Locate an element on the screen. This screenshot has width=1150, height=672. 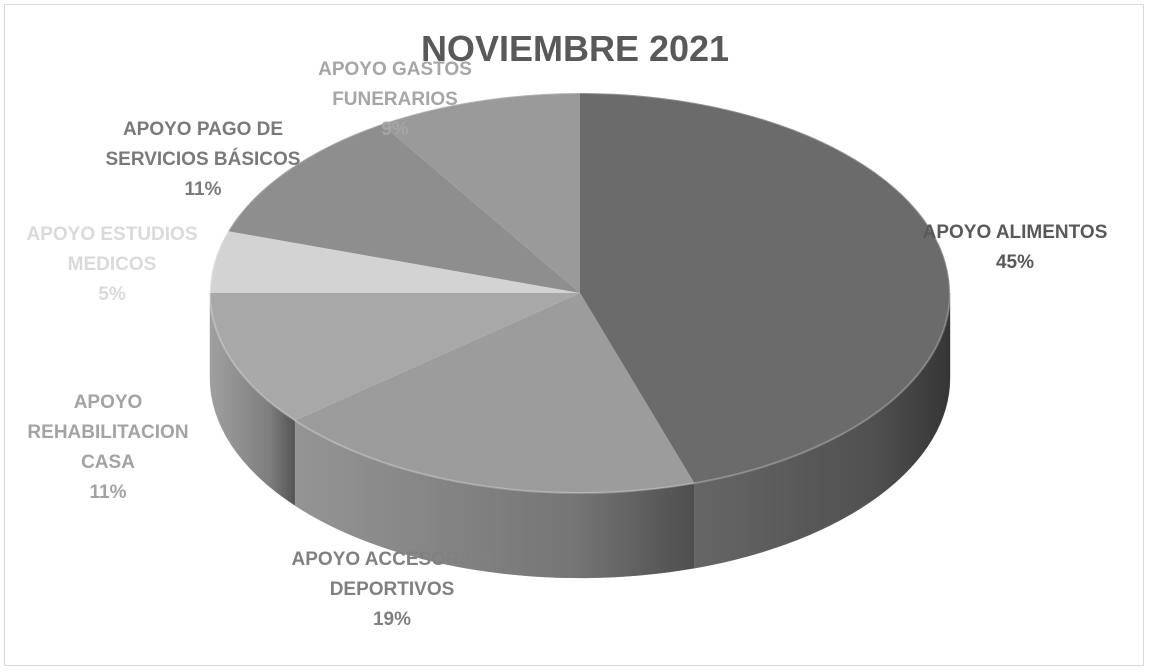
data-label: APOYO PAGO DE SERVICIOS BÁSICOS 11% is located at coordinates (203, 160).